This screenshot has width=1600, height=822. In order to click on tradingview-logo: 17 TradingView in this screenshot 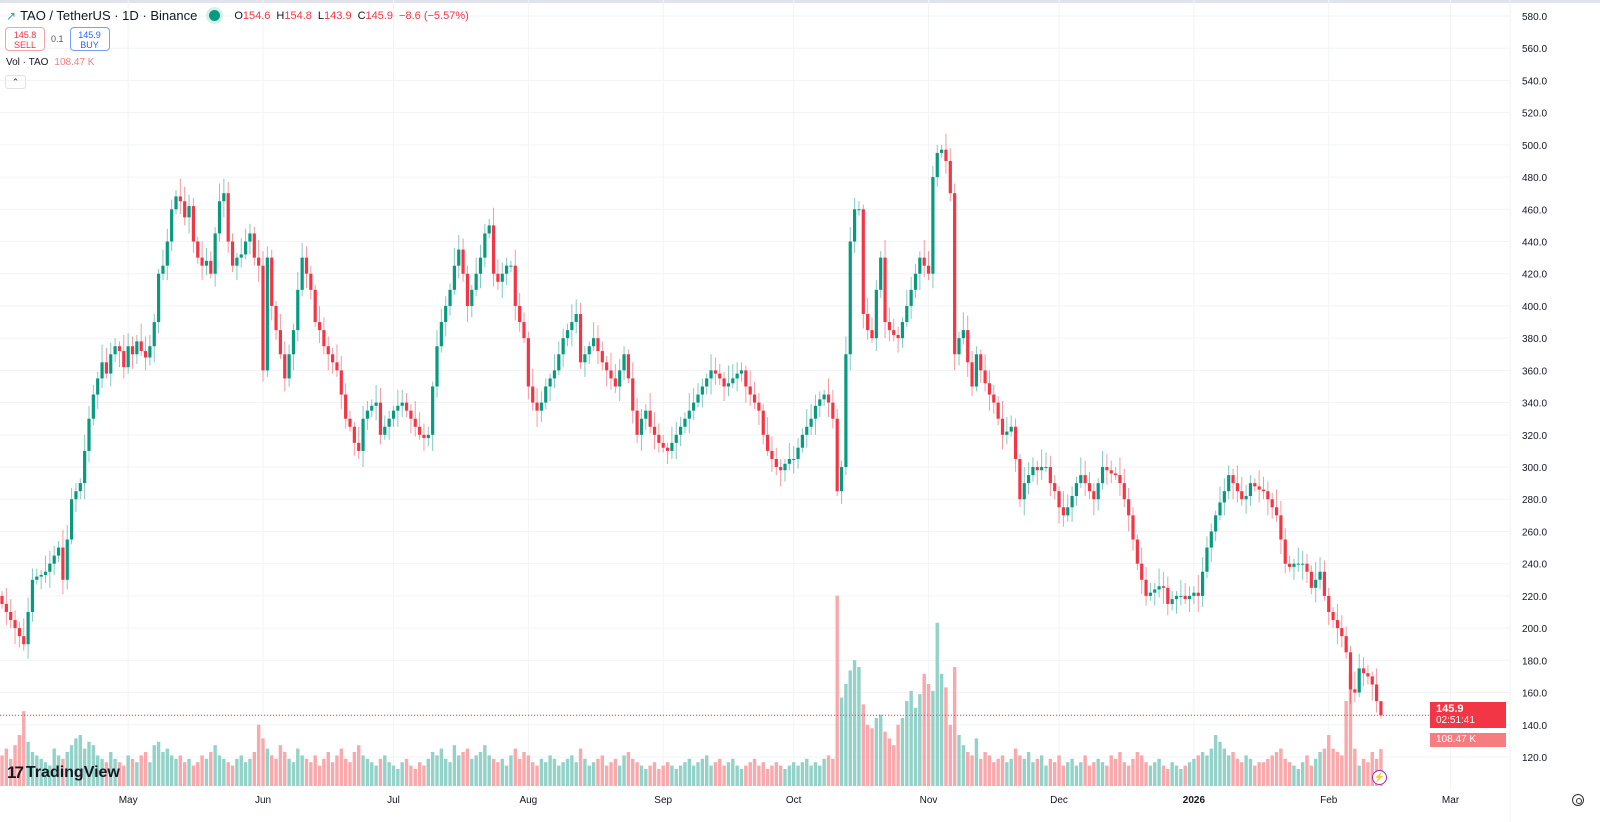, I will do `click(63, 773)`.